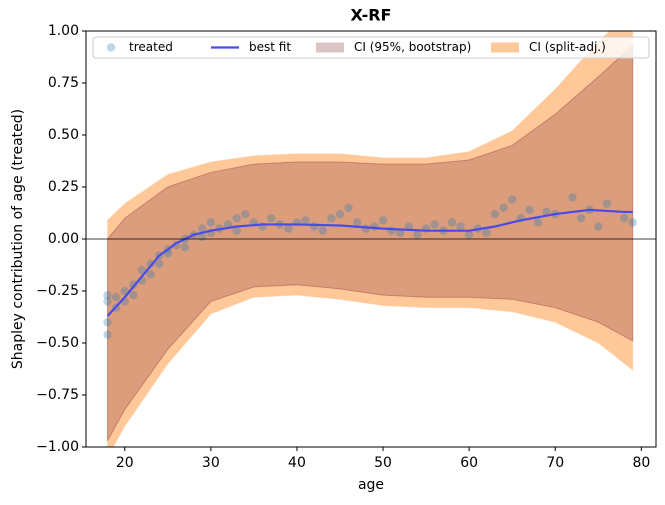 This screenshot has width=665, height=505. I want to click on legend-box, so click(371, 47).